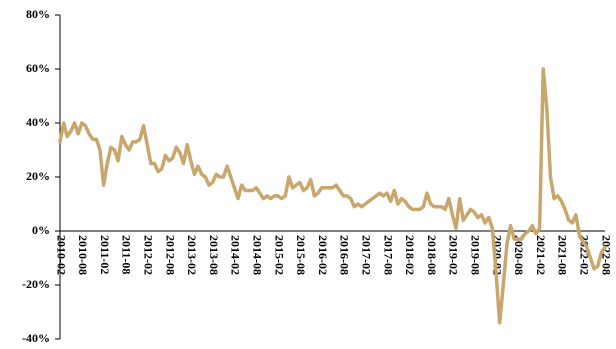 This screenshot has height=349, width=616. What do you see at coordinates (279, 255) in the screenshot?
I see `x-tick-label: 2015-02` at bounding box center [279, 255].